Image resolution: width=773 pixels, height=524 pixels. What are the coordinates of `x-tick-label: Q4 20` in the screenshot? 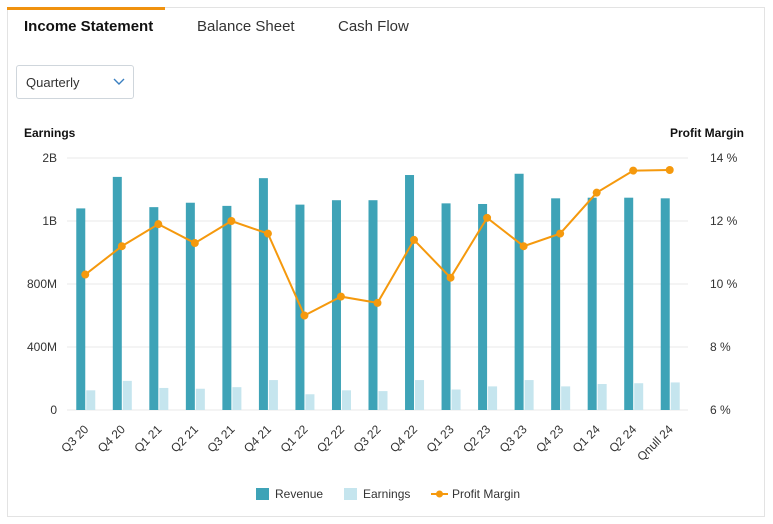 It's located at (111, 438).